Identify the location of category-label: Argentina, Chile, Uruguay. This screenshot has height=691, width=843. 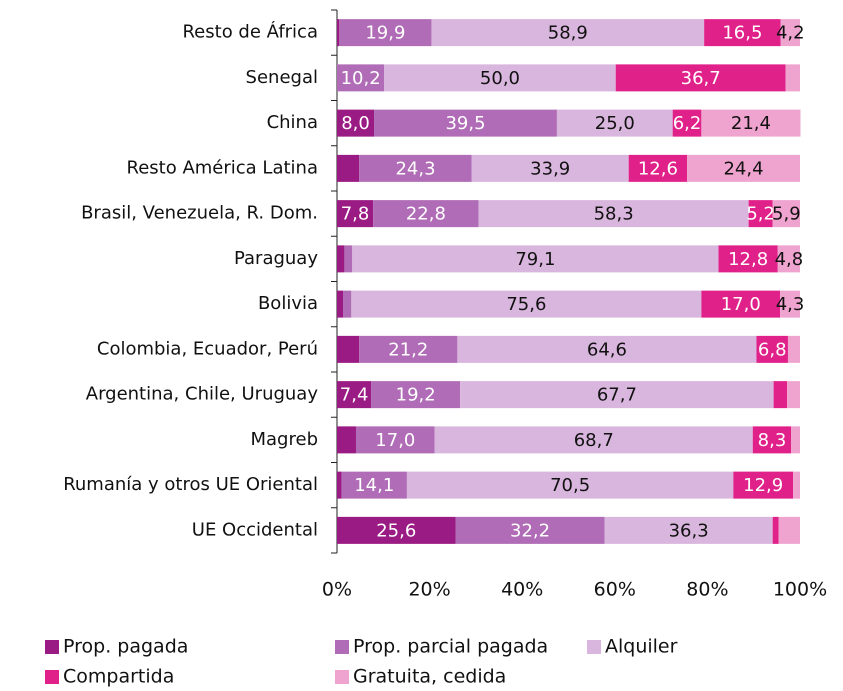
(202, 394).